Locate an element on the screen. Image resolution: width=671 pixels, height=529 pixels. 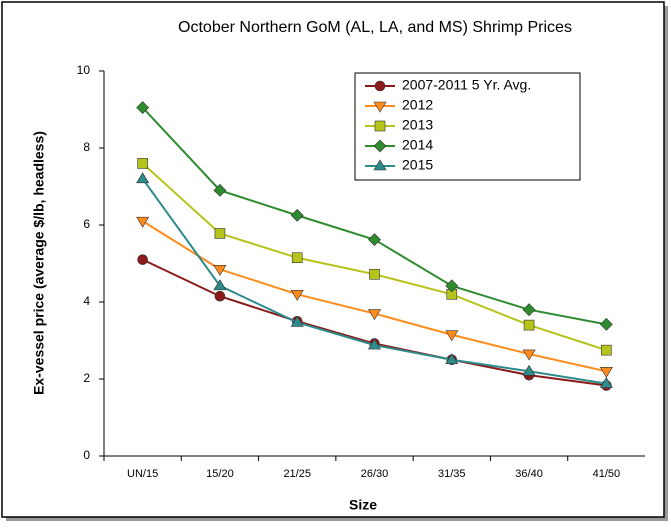
x-axis-label: Size is located at coordinates (363, 505).